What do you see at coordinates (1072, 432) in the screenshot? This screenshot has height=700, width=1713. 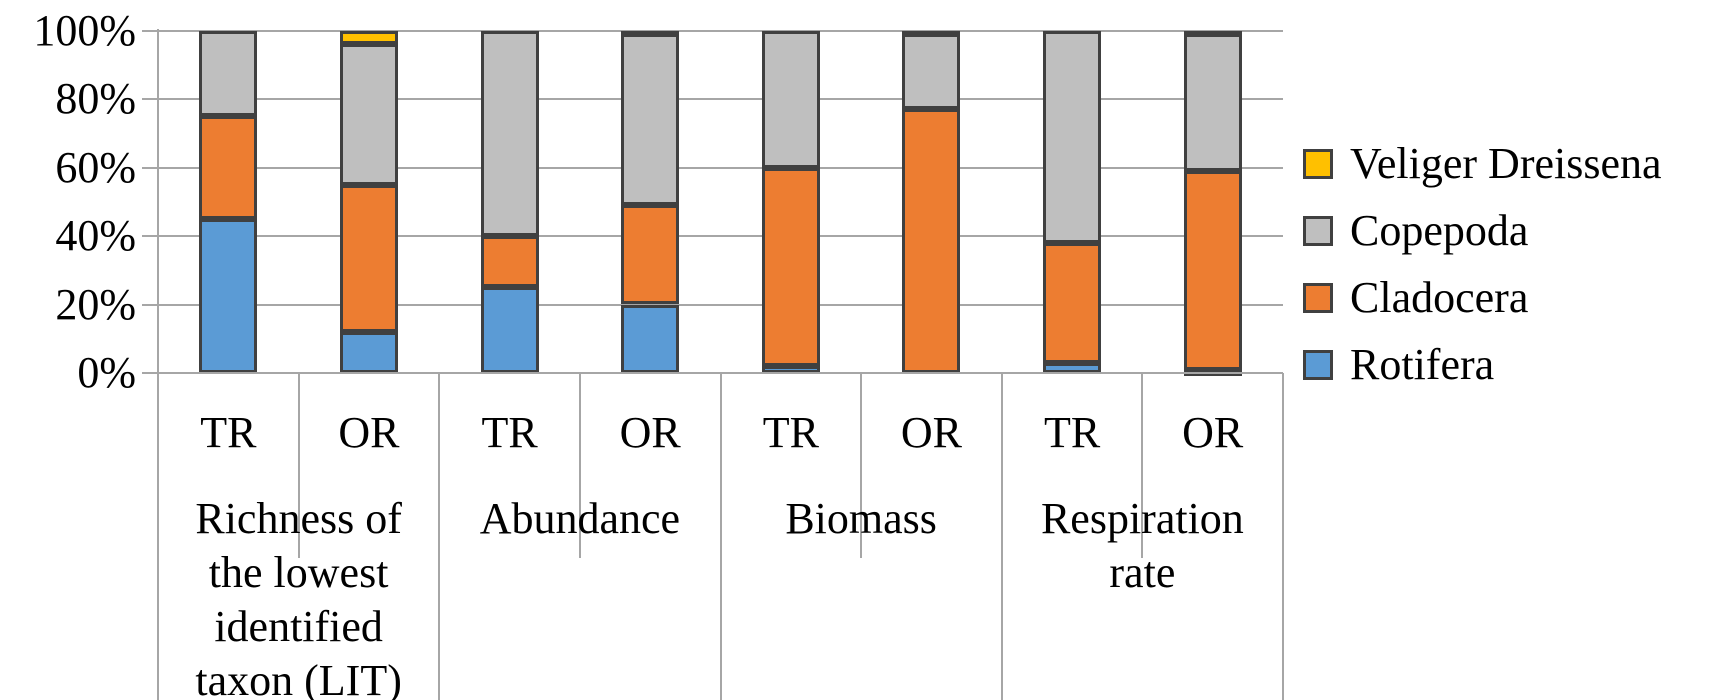 I see `category-label-tr-7: TR` at bounding box center [1072, 432].